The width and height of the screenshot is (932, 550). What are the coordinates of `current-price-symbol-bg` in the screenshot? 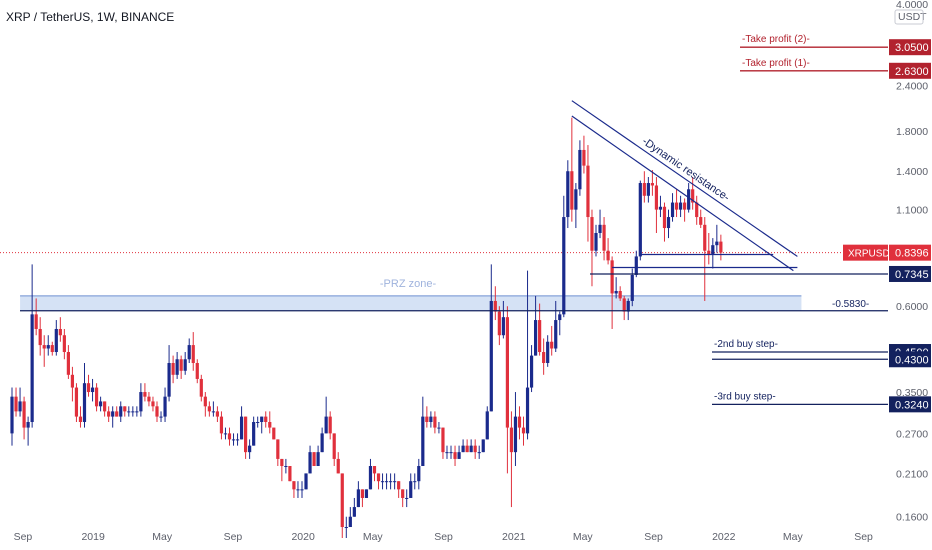 It's located at (865, 252).